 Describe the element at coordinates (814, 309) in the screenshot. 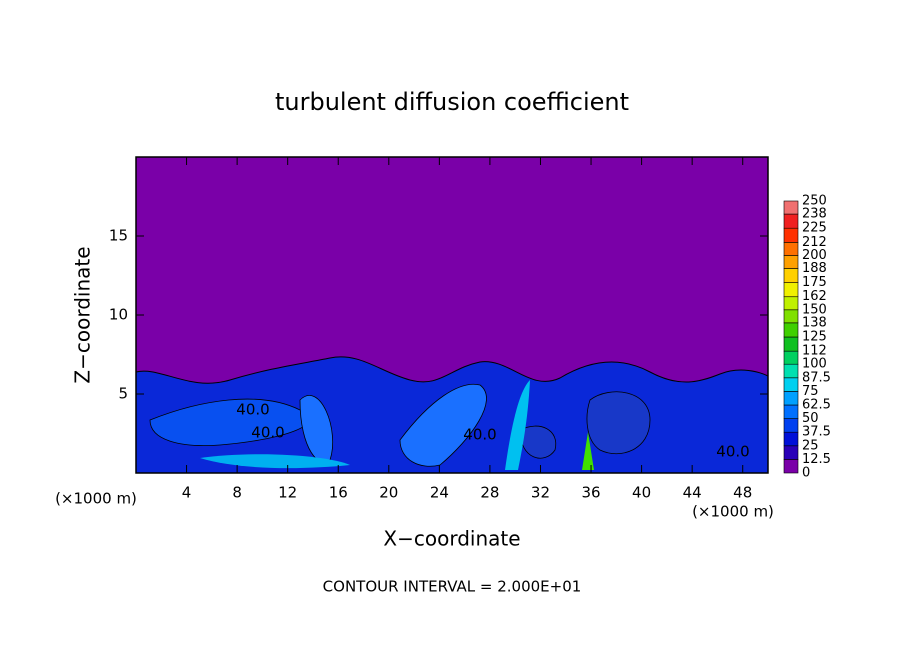

I see `colorbar-label: 150` at that location.